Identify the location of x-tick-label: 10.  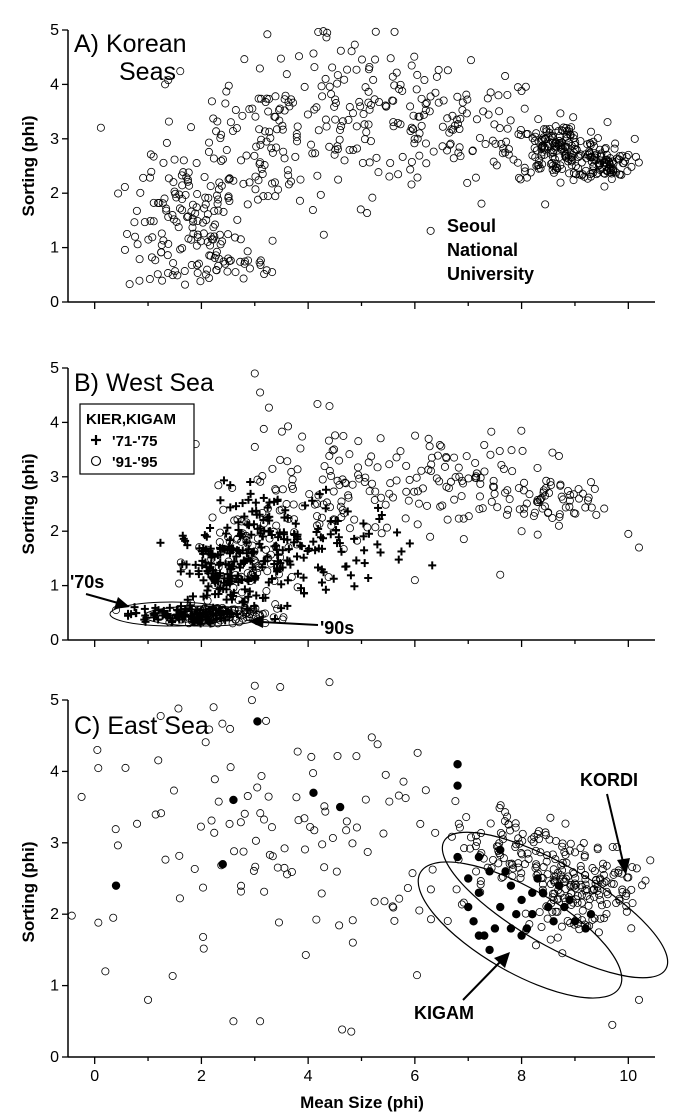
(628, 1076).